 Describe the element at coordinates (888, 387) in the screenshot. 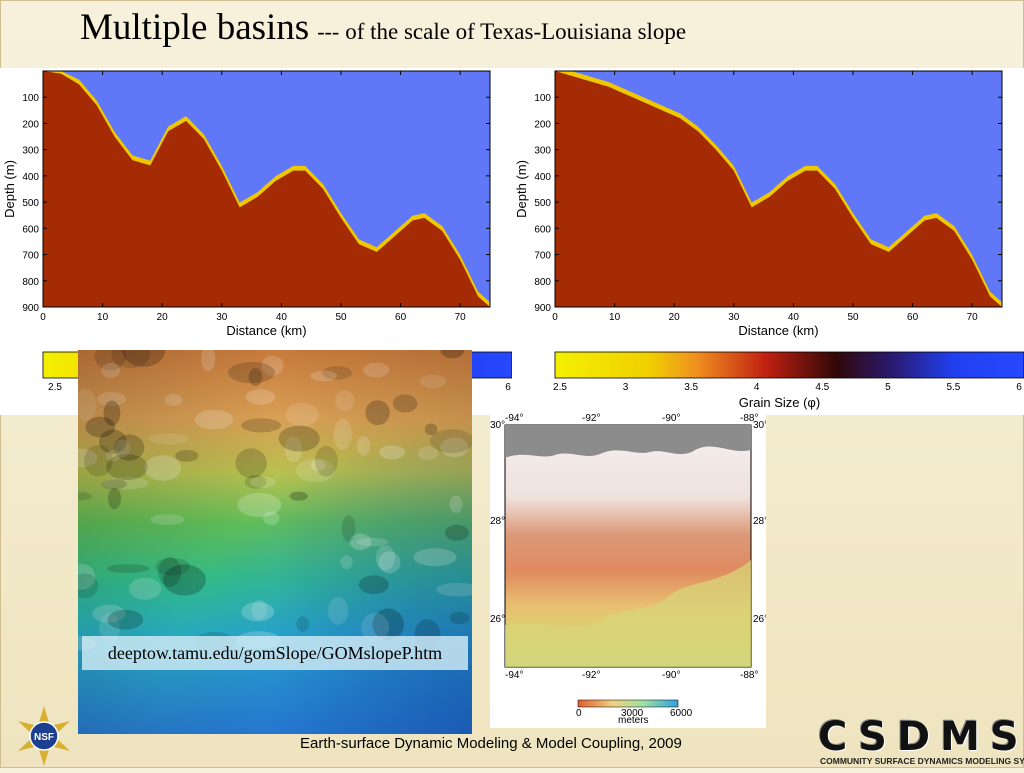

I see `colorbar-tick-label: 5` at that location.